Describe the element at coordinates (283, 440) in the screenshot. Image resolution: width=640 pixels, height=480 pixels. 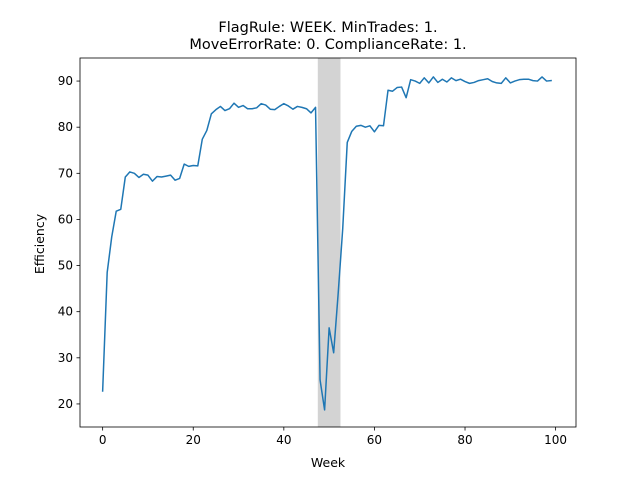
I see `x-tick-label: 40` at that location.